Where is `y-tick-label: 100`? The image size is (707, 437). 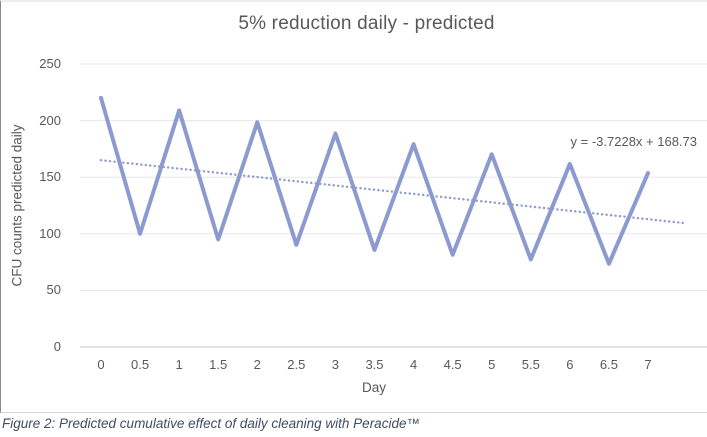
y-tick-label: 100 is located at coordinates (50, 233).